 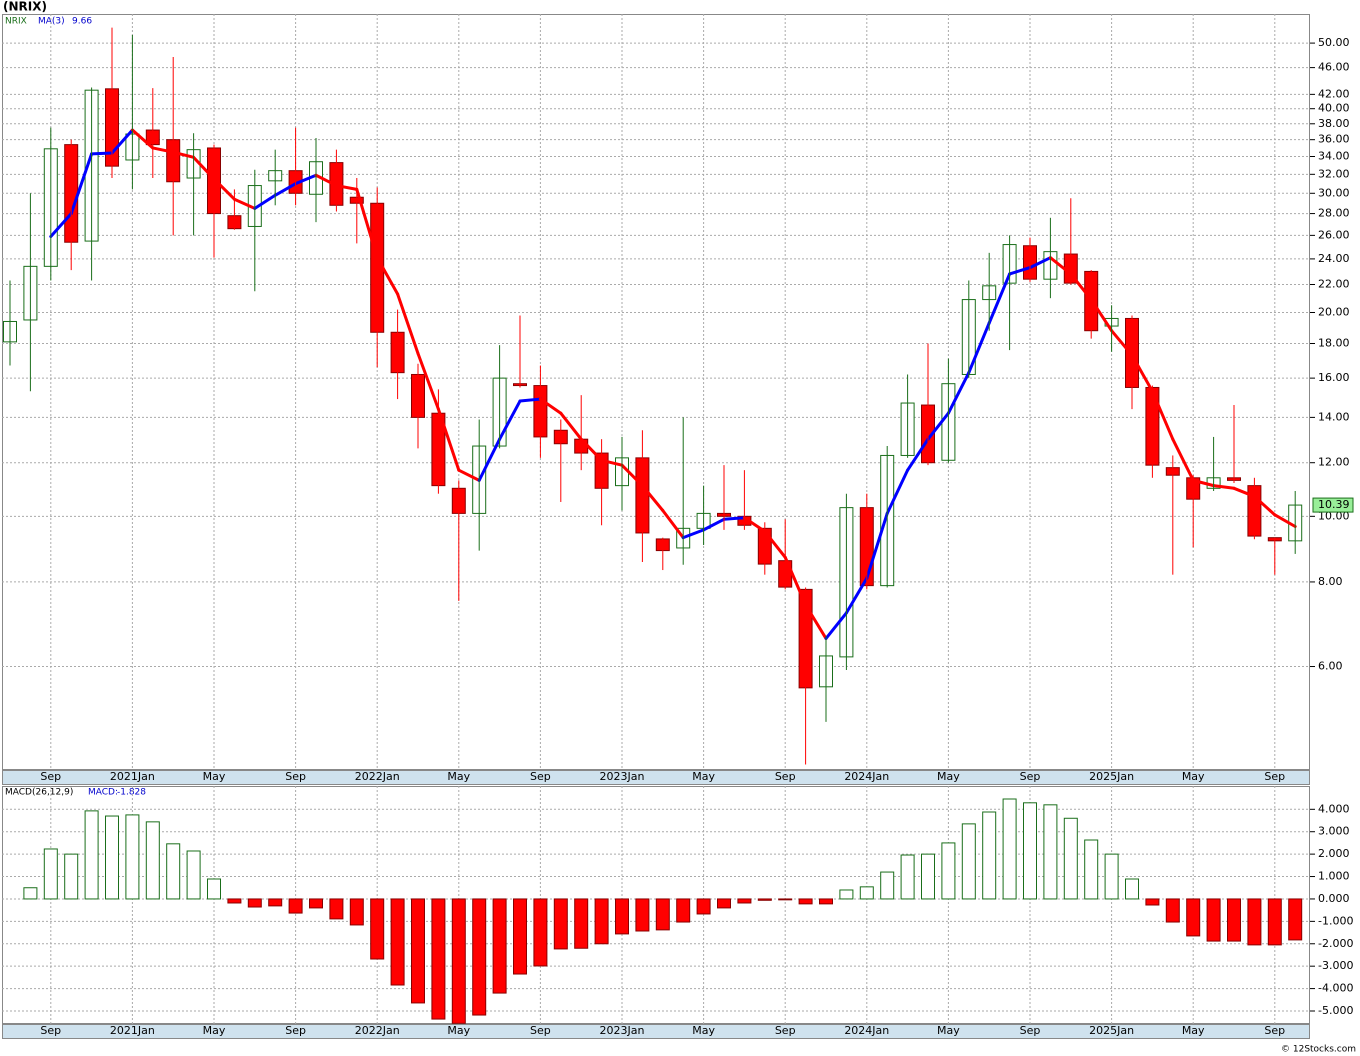 What do you see at coordinates (1334, 93) in the screenshot?
I see `y-tick-label: 42.00` at bounding box center [1334, 93].